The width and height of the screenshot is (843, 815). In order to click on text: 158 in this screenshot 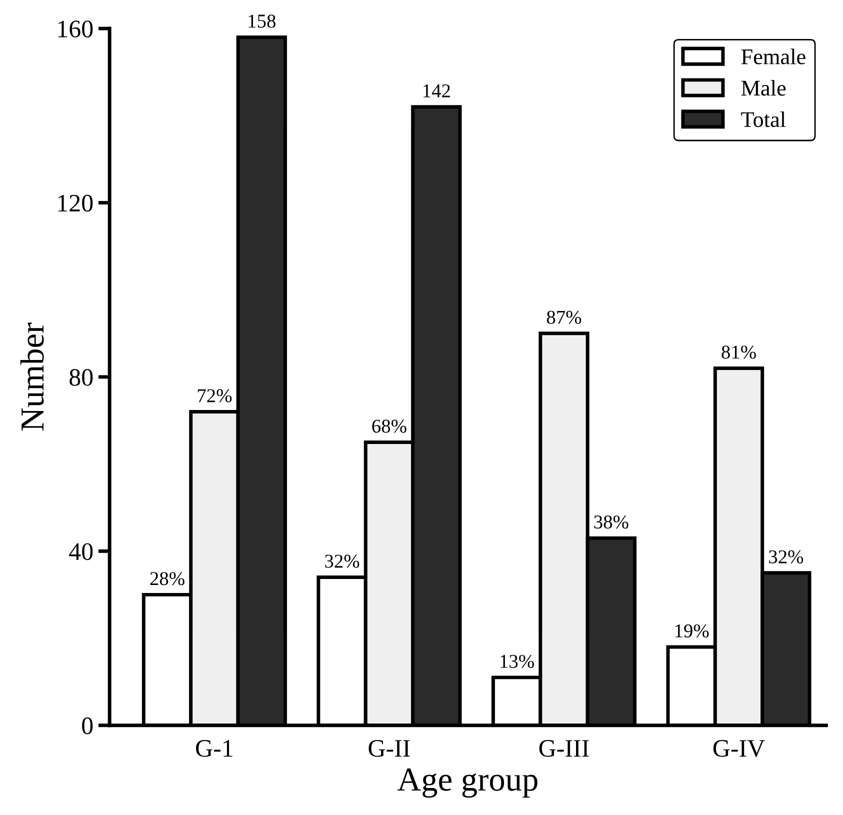, I will do `click(262, 21)`.